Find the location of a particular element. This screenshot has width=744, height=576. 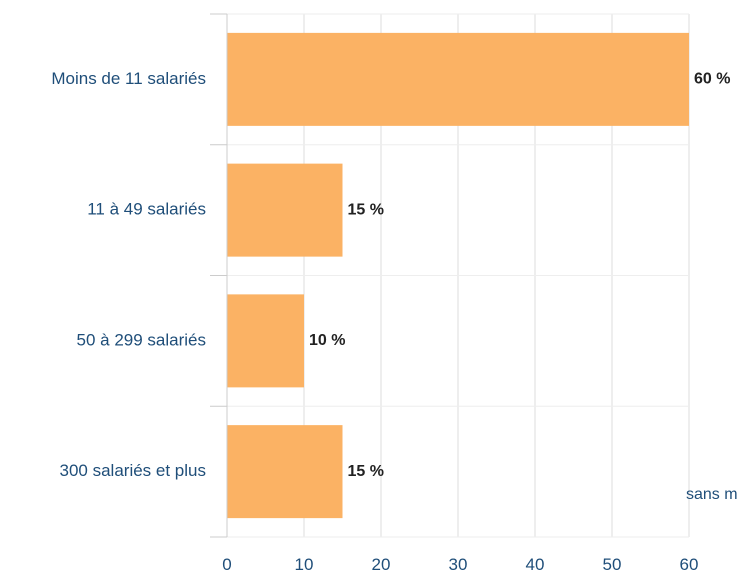

value-label-0: 60 % is located at coordinates (712, 79).